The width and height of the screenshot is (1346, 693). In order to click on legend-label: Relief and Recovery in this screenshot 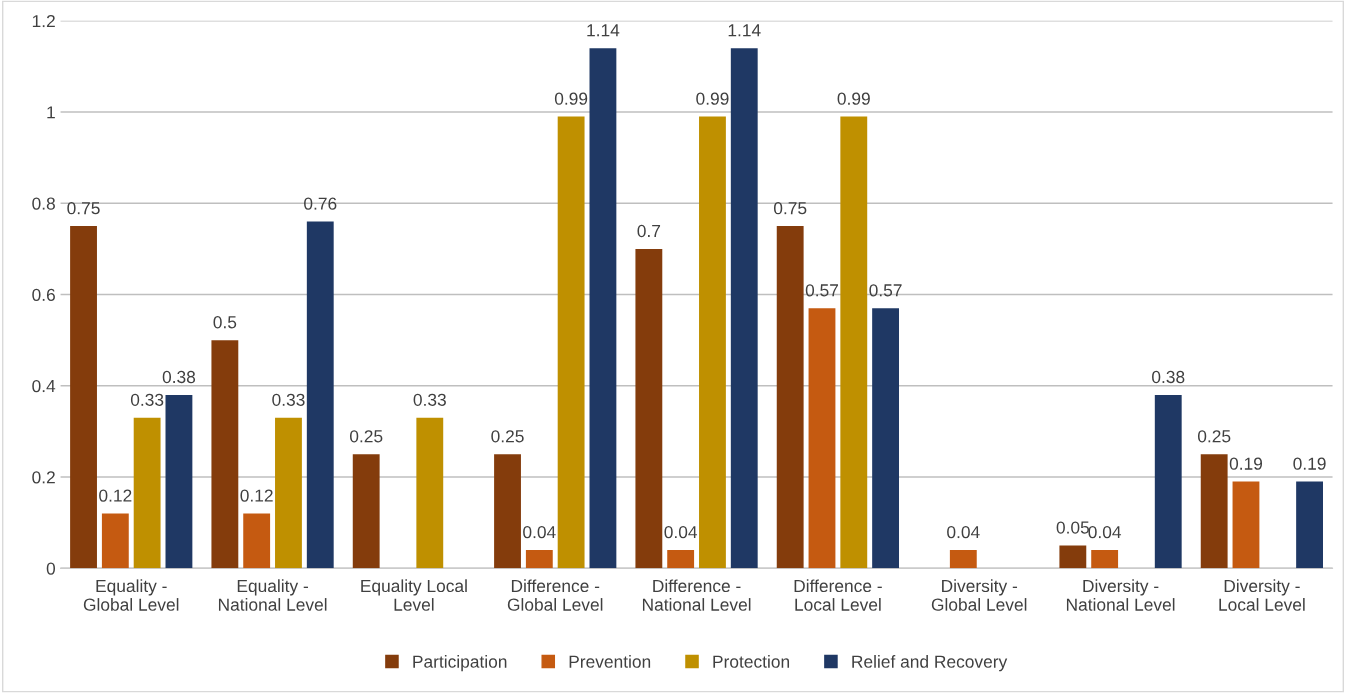, I will do `click(930, 663)`.